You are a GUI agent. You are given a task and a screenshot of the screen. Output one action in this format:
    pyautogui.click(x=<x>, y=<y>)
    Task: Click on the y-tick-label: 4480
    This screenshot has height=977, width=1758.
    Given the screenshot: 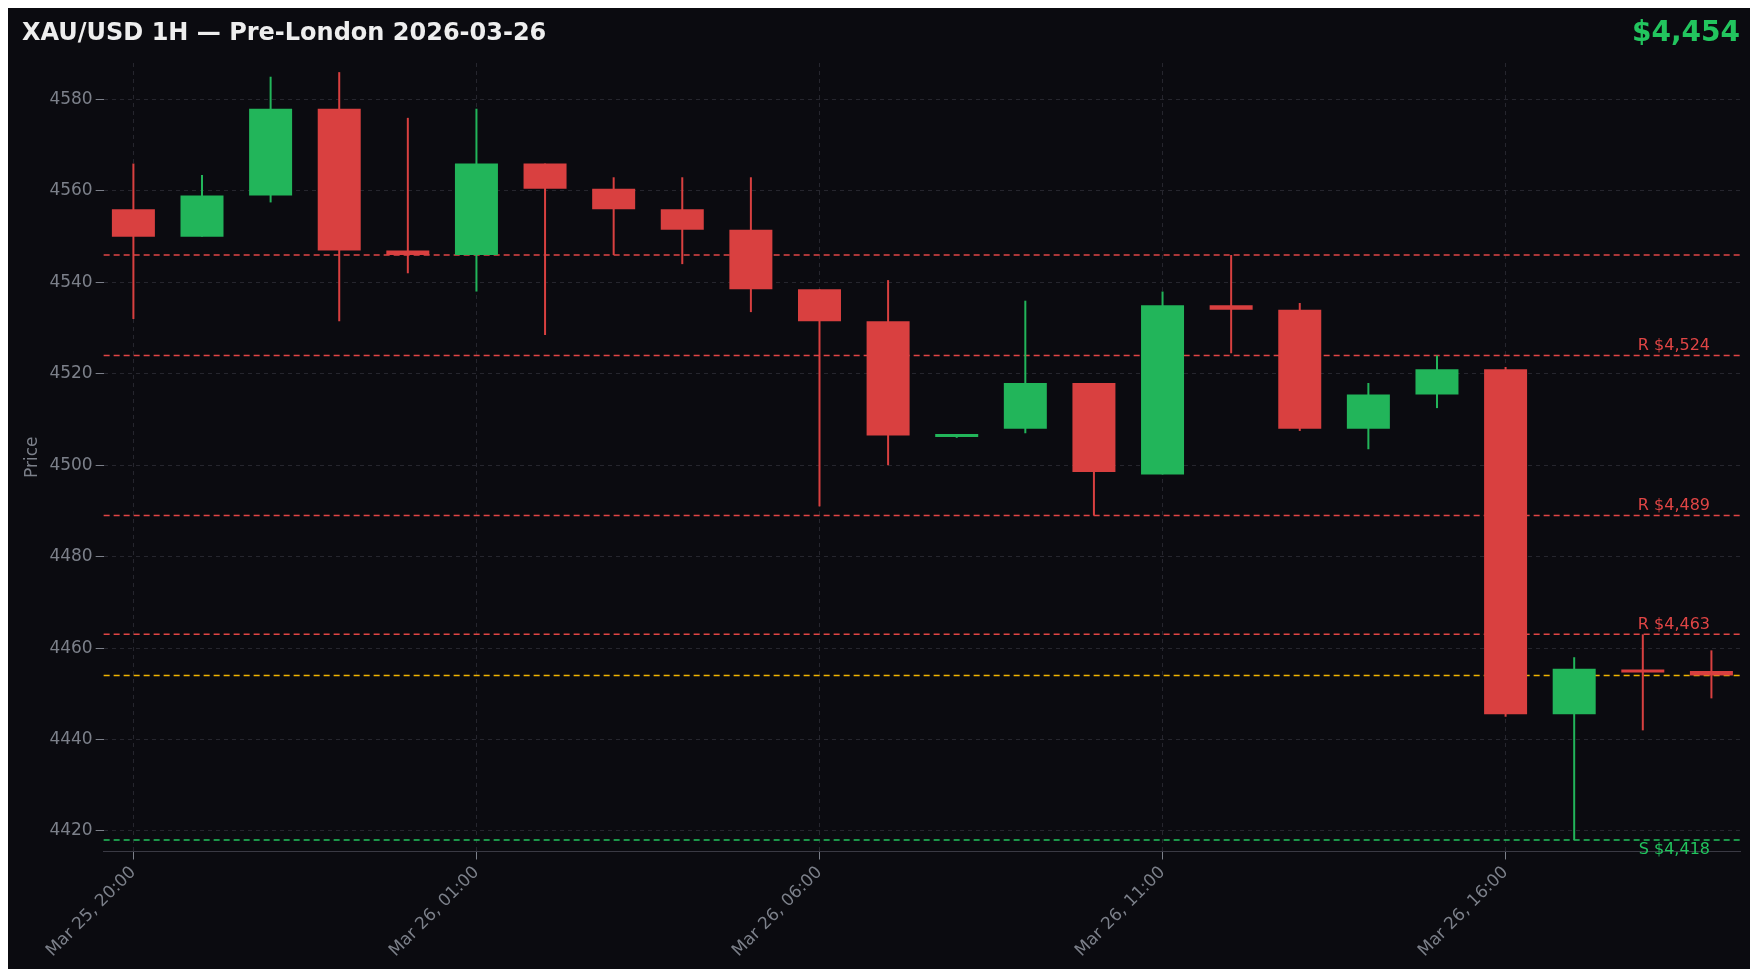 What is the action you would take?
    pyautogui.click(x=71, y=555)
    